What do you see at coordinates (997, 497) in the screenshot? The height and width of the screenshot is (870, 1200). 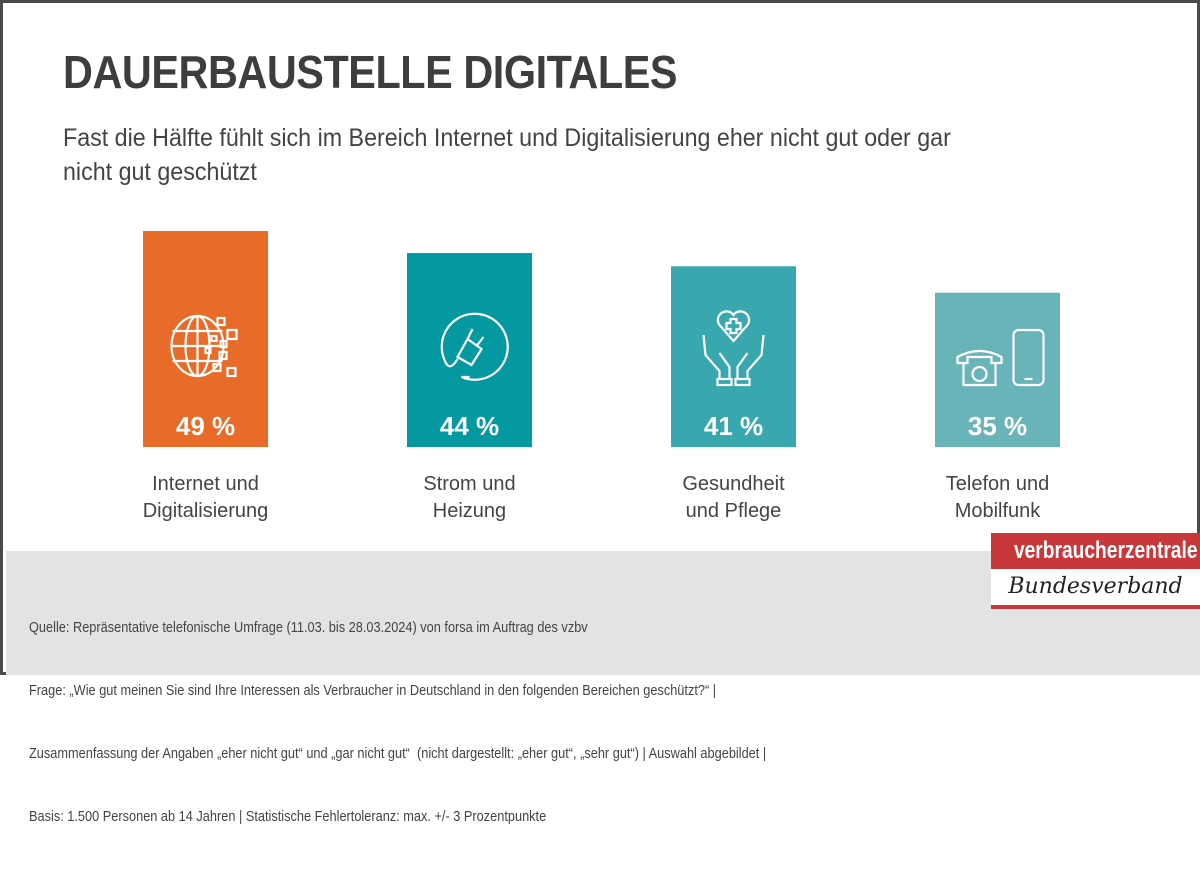 I see `category-label: Telefon und Mobilfunk` at bounding box center [997, 497].